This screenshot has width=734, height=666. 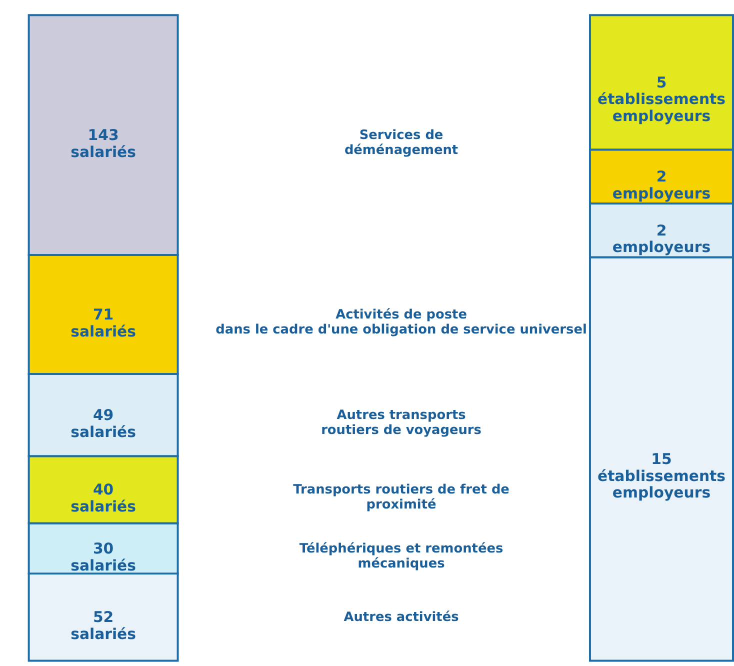 What do you see at coordinates (103, 556) in the screenshot?
I see `data-label: 30 salariés` at bounding box center [103, 556].